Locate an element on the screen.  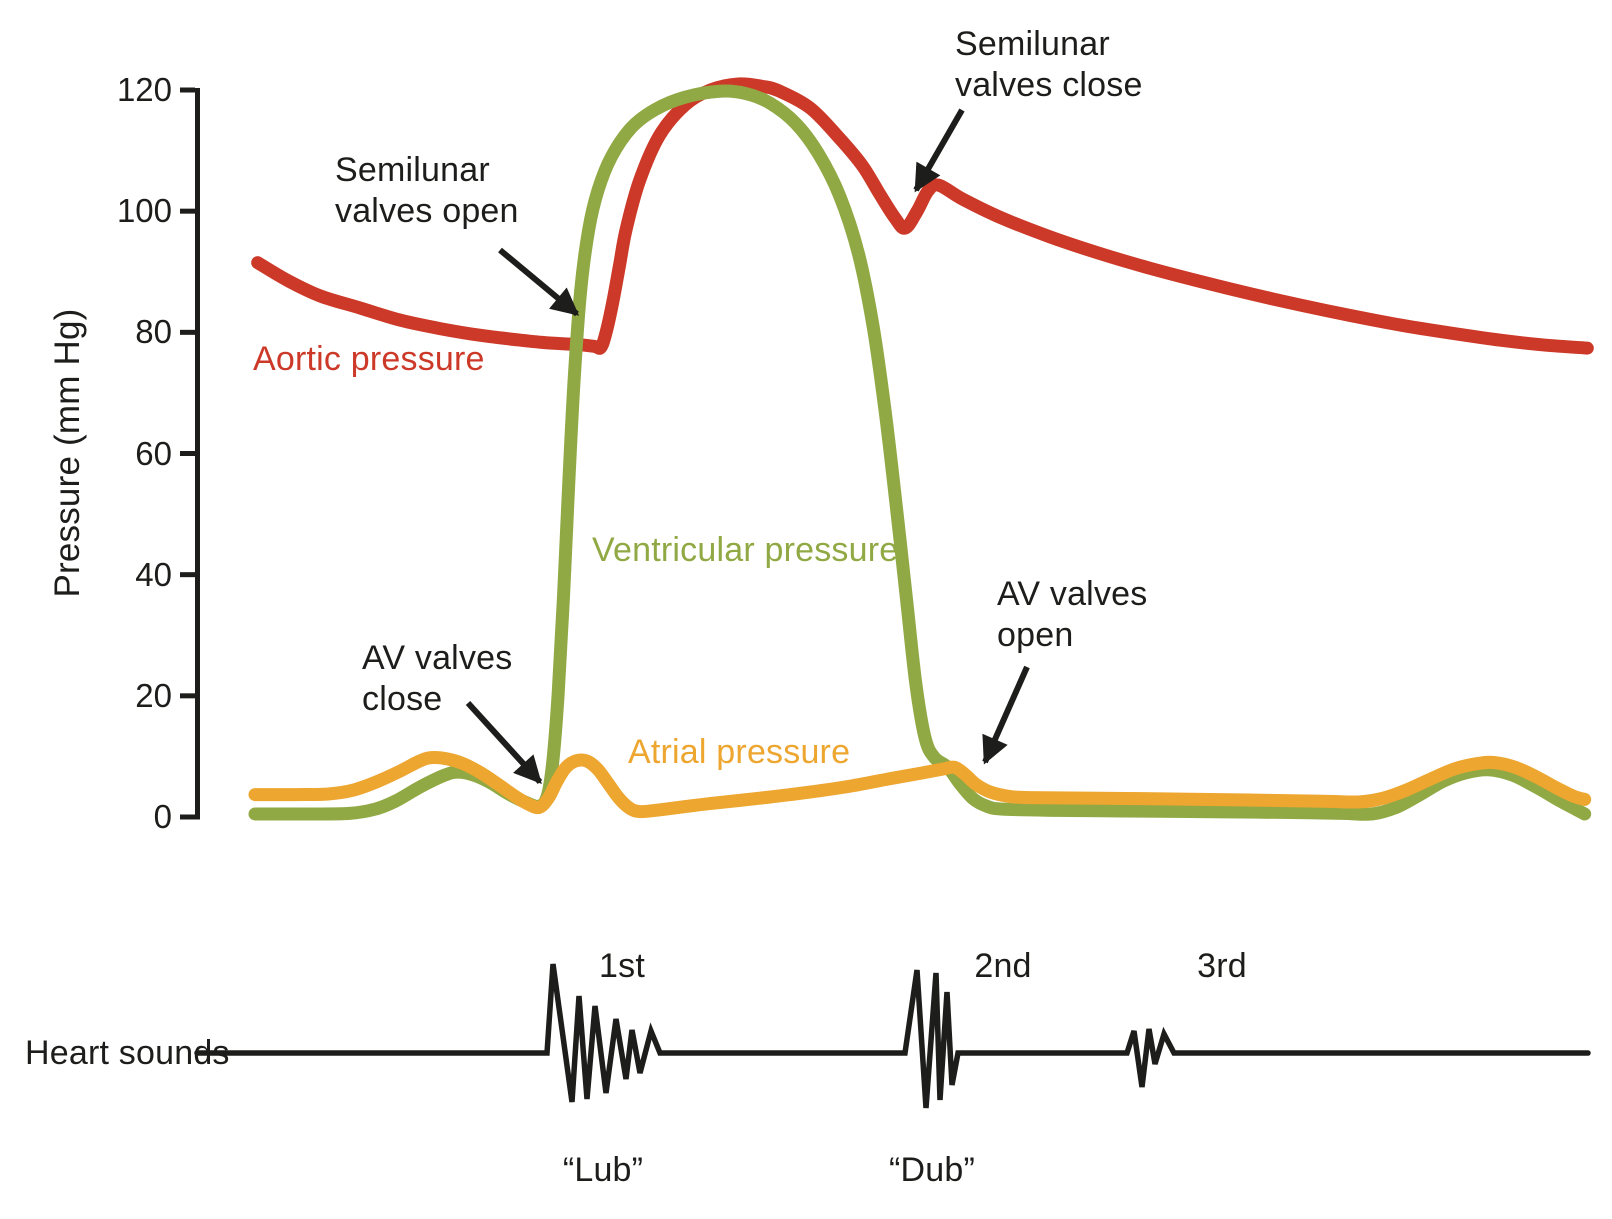
annotation-semilunar-valves-close: Semilunar valves close is located at coordinates (1049, 64).